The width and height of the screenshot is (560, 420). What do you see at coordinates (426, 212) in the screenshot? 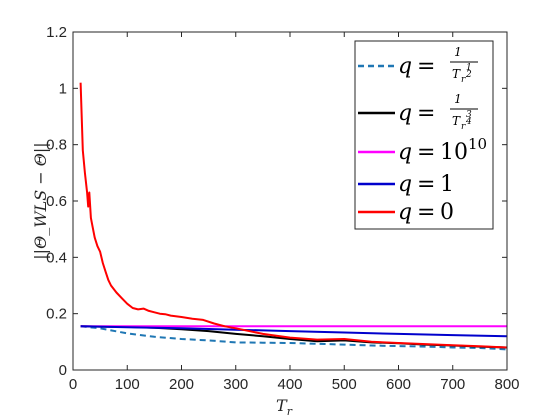
I see `legend-eq-5: =` at bounding box center [426, 212].